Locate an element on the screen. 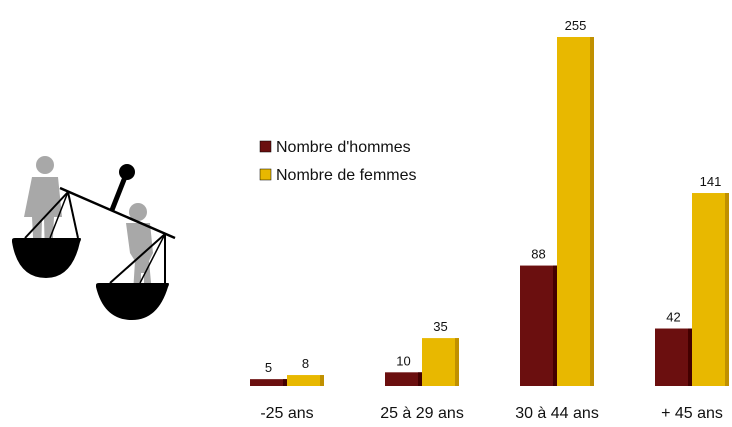 The height and width of the screenshot is (427, 732). value-label: 141 is located at coordinates (711, 181).